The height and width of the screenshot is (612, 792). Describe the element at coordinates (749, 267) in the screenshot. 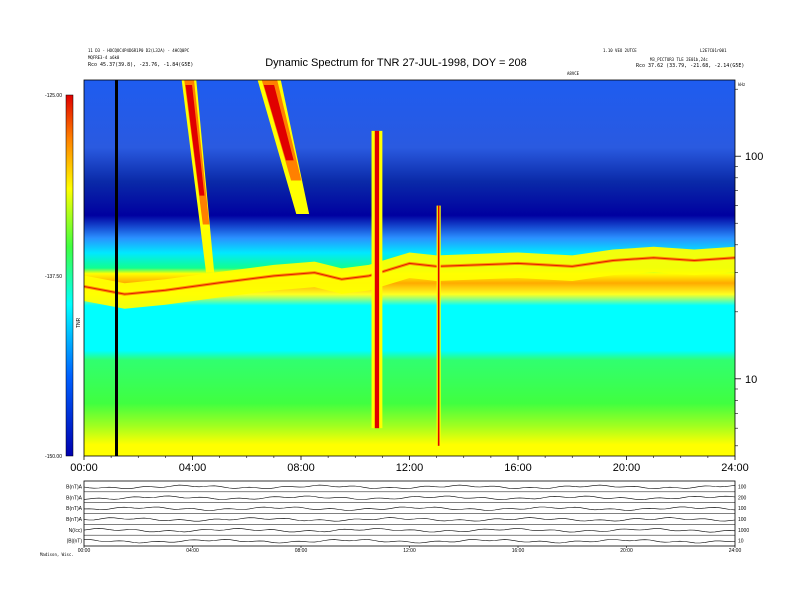

I see `y-axis: 100 10` at that location.